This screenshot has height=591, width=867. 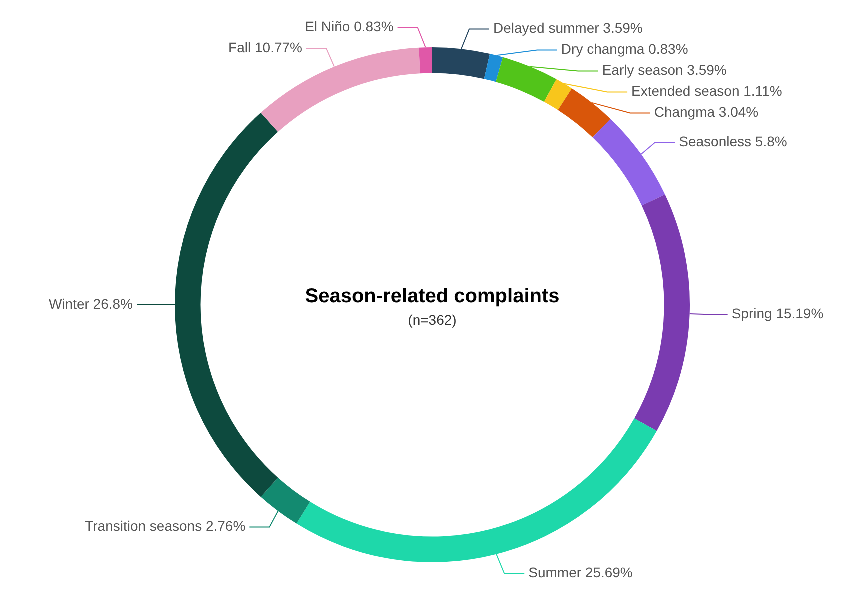 I want to click on slice-label: Early season 3.59%, so click(x=664, y=70).